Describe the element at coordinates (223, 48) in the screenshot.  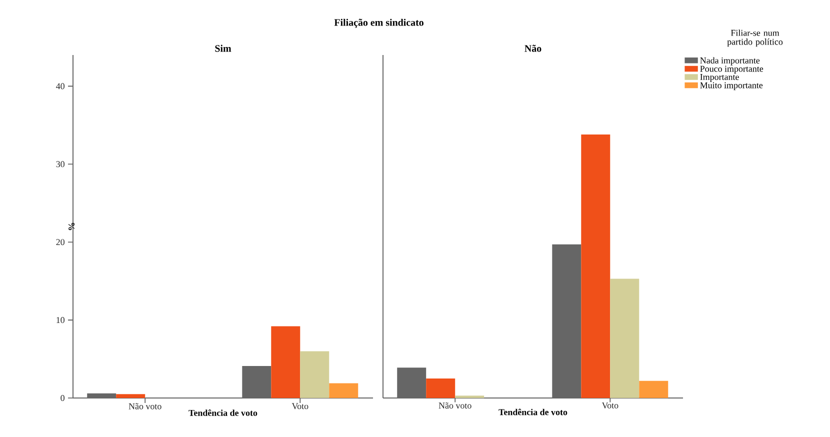
I see `chart-subtitle: Sim` at that location.